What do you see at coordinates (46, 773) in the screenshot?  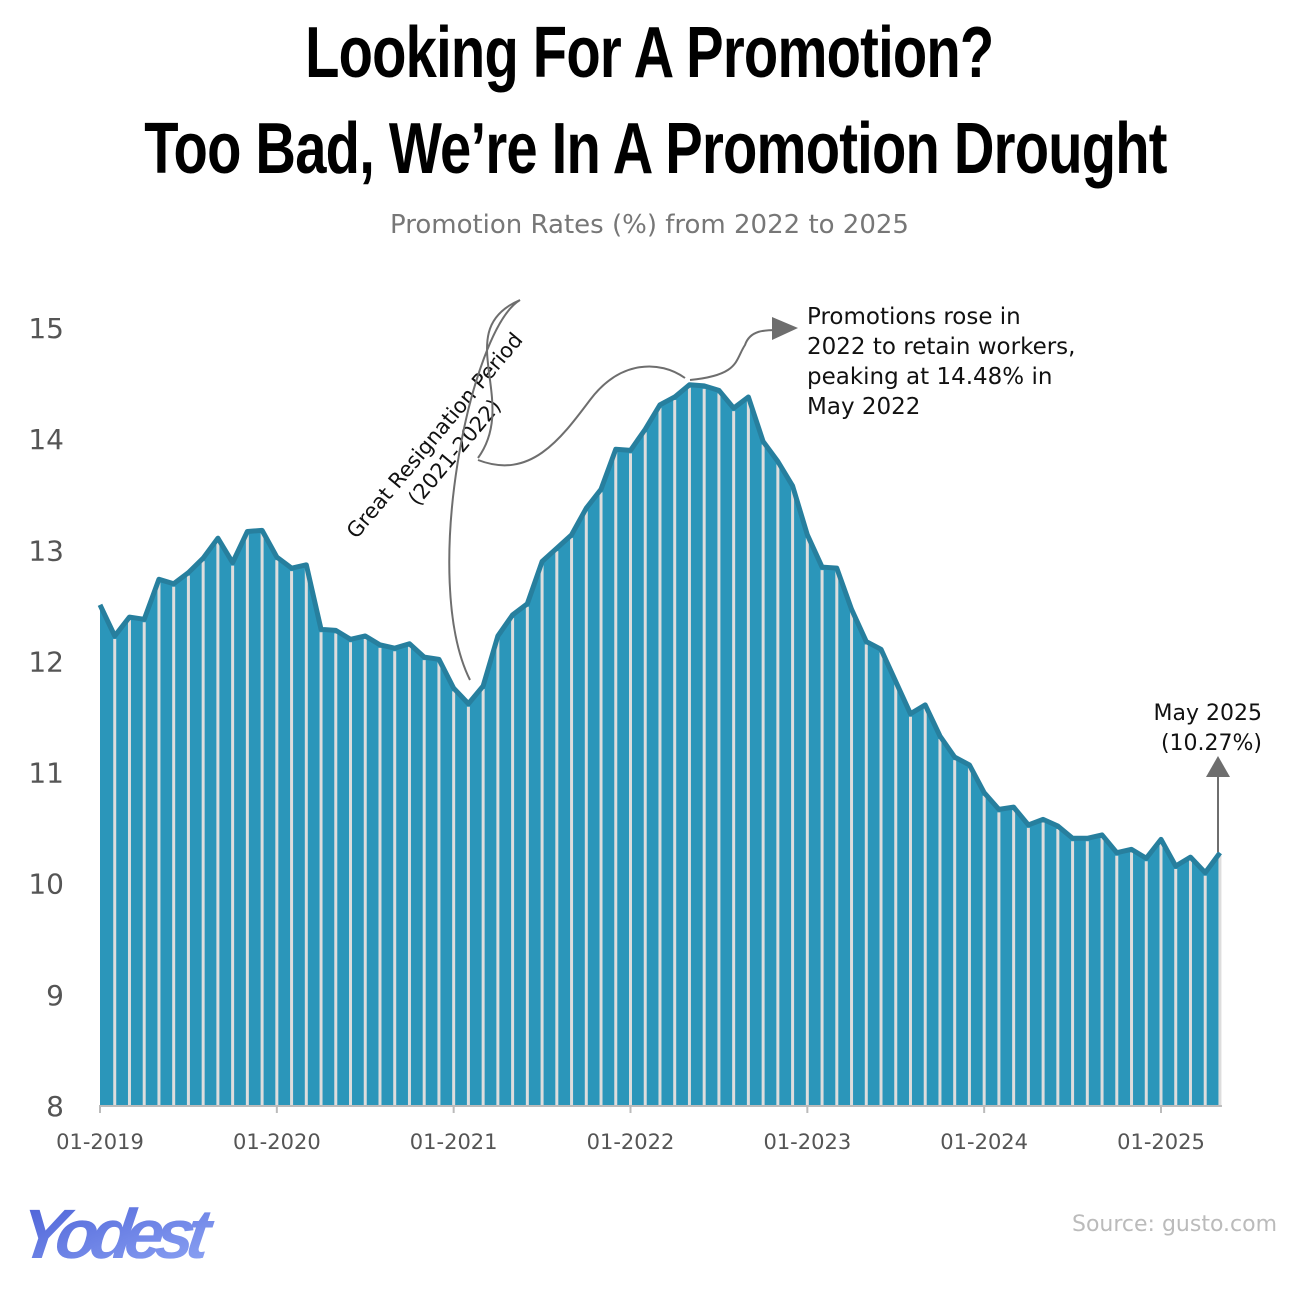 I see `y-tick-label: 11` at bounding box center [46, 773].